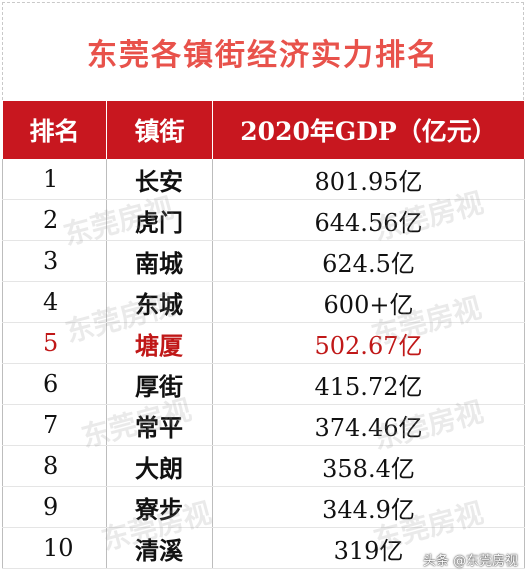 The image size is (528, 577). I want to click on table-row: 2 虎门 644.56亿, so click(263, 220).